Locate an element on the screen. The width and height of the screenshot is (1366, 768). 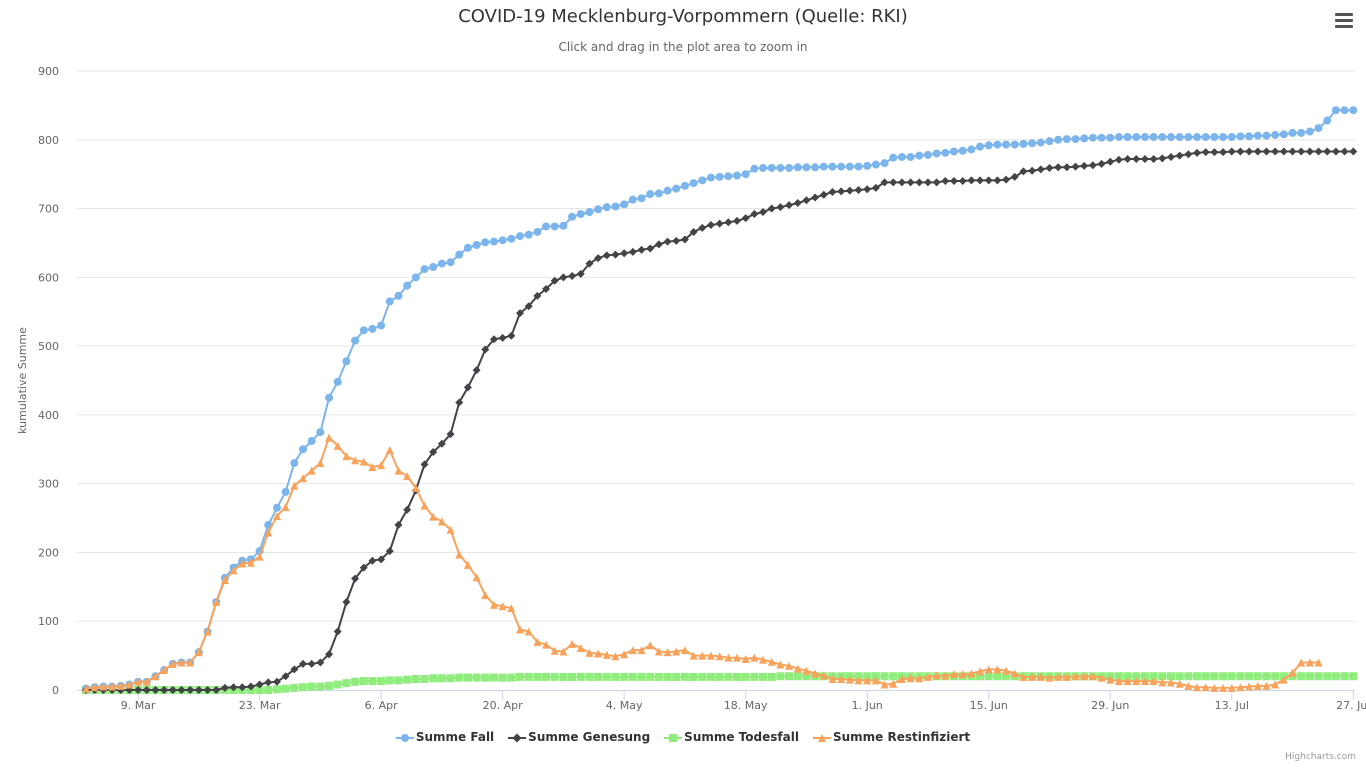
legend-item: Summe Todesfall is located at coordinates (731, 737).